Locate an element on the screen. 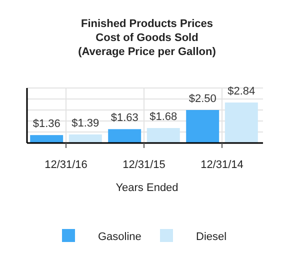 This screenshot has width=294, height=273. data-label: $1.39 is located at coordinates (86, 123).